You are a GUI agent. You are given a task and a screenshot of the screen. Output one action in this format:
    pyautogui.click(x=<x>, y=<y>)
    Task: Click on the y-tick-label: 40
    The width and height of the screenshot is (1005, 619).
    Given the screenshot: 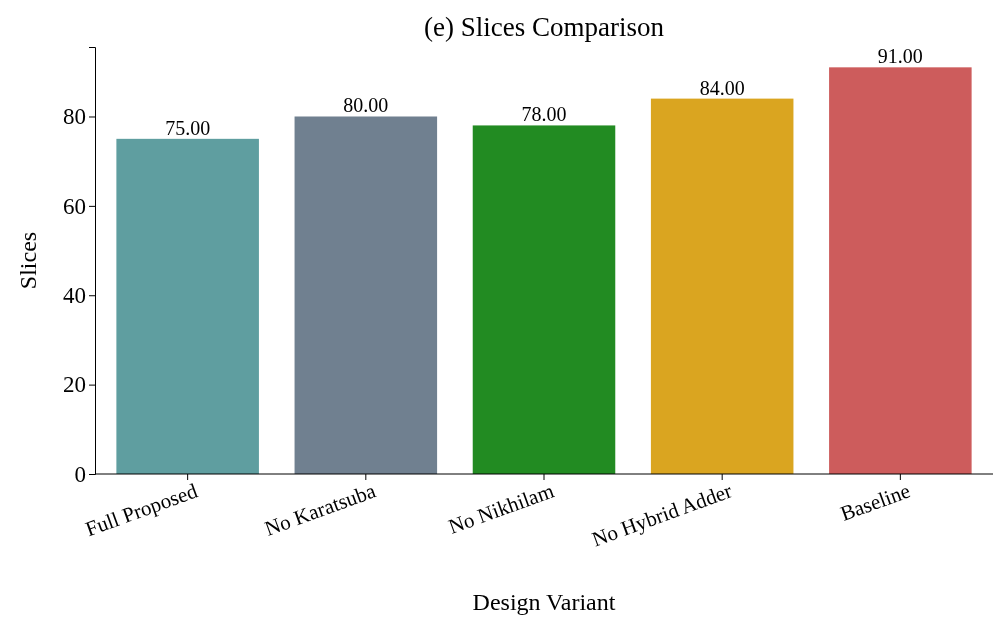 What is the action you would take?
    pyautogui.click(x=74, y=296)
    